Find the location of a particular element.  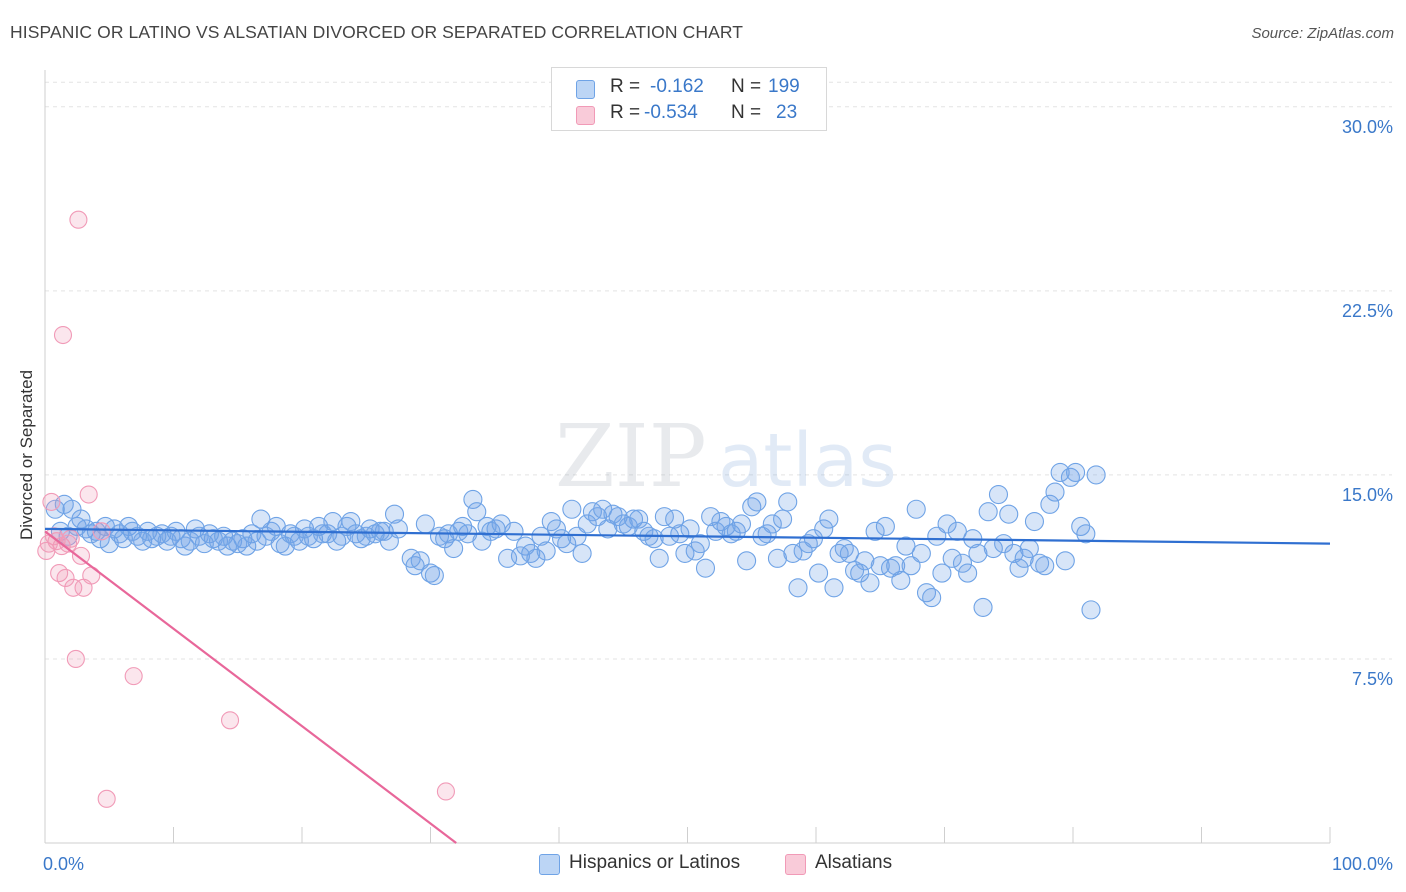

legend-r-value: -0.162 is located at coordinates (677, 86).